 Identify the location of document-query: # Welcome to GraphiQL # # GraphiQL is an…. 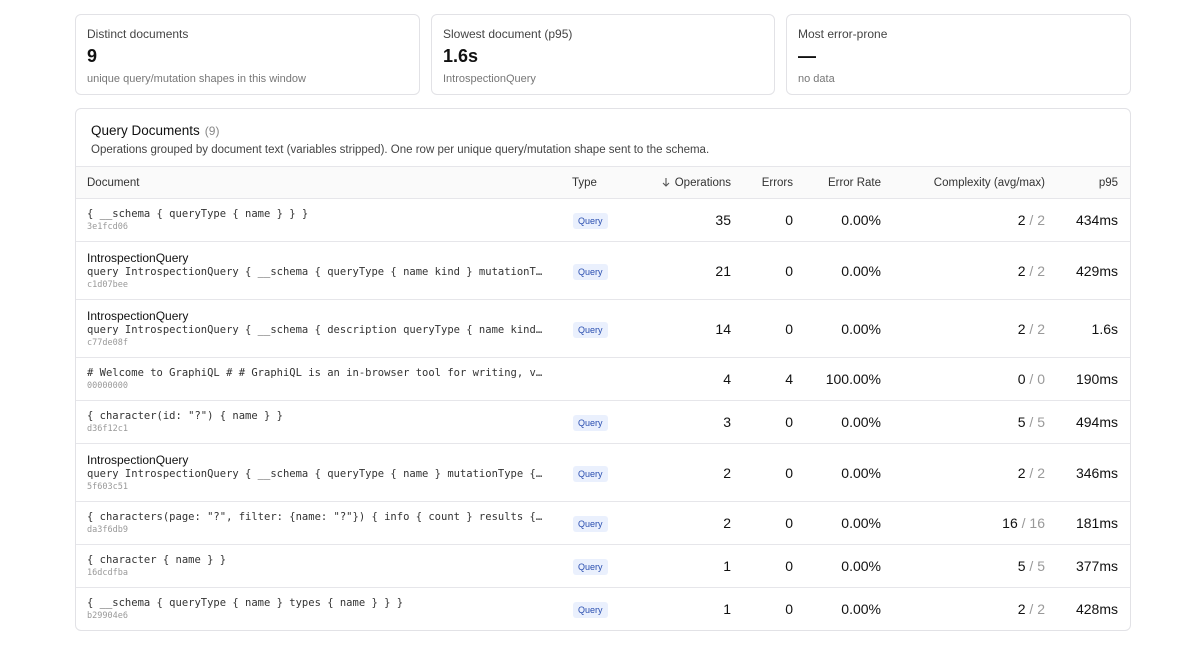
(315, 373).